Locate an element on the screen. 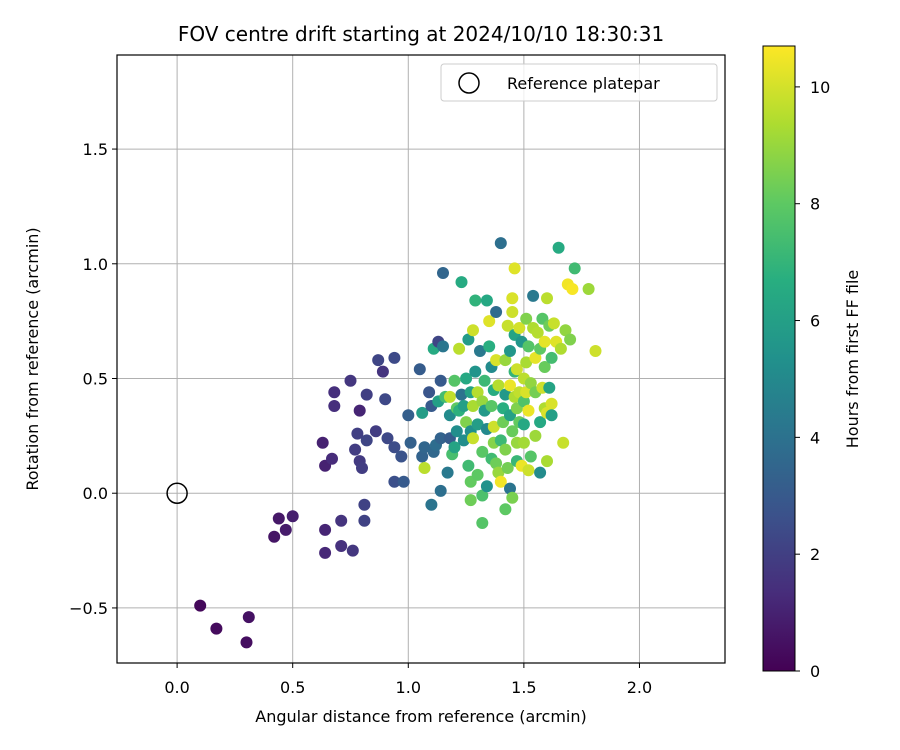 This screenshot has height=750, width=900. y-tick-label: −0.5 is located at coordinates (88, 608).